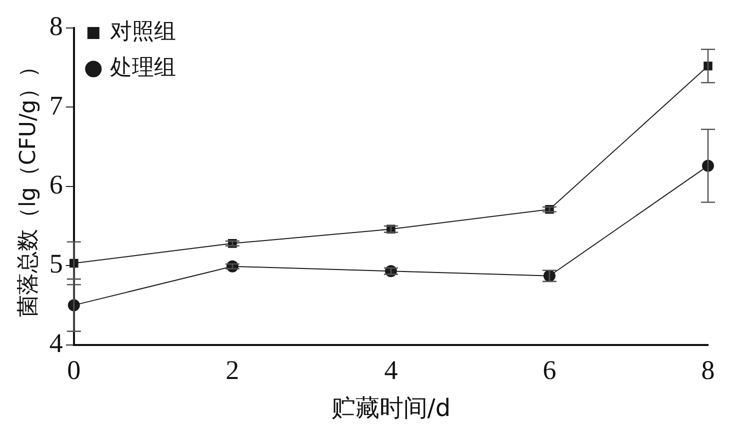 The width and height of the screenshot is (748, 440). Describe the element at coordinates (28, 187) in the screenshot. I see `y-axis-title: 菌落总数（lg（CFU/g））` at that location.